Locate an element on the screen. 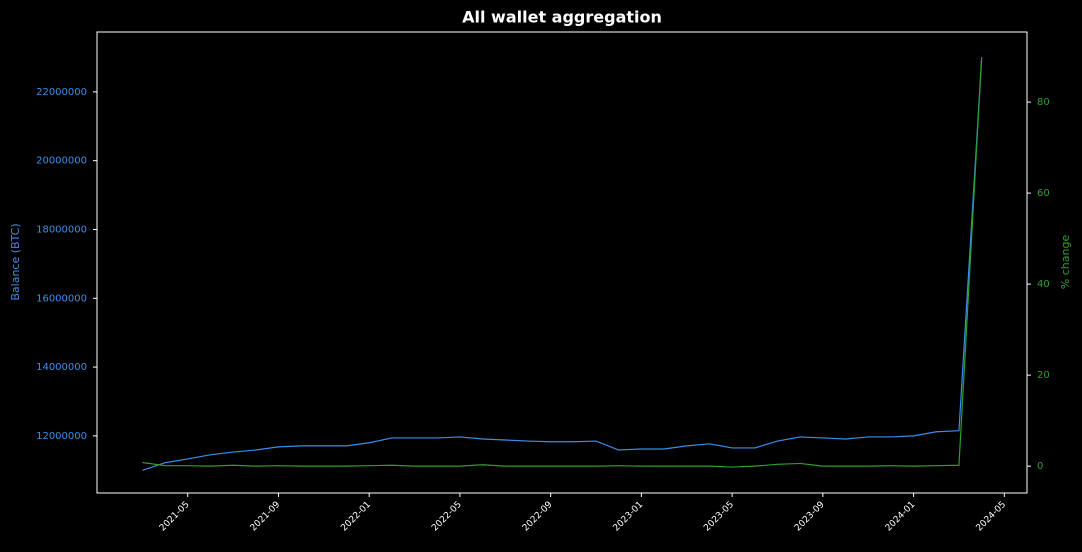  y2-axis-label: % change is located at coordinates (1065, 262).